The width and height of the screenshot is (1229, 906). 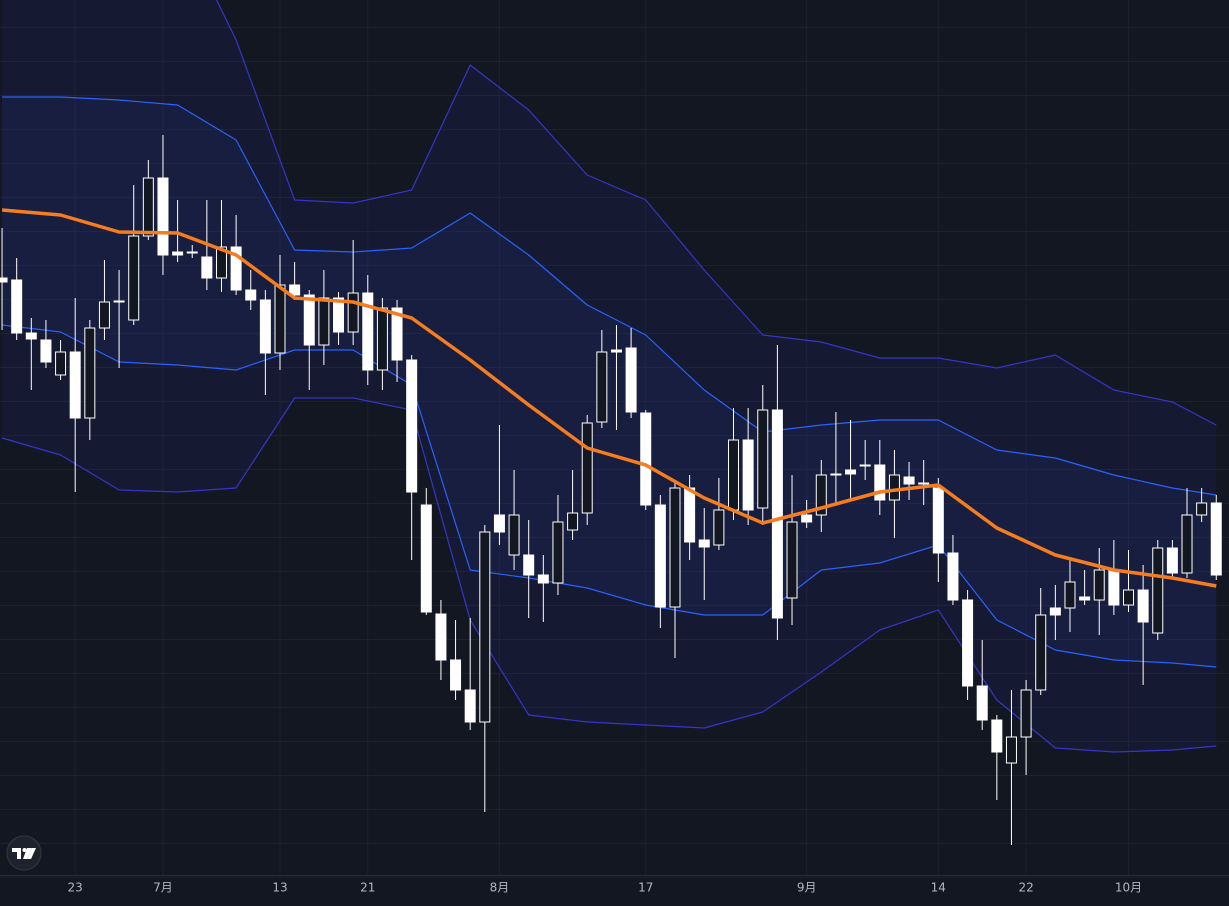 What do you see at coordinates (807, 888) in the screenshot?
I see `x-tick-label: 9月` at bounding box center [807, 888].